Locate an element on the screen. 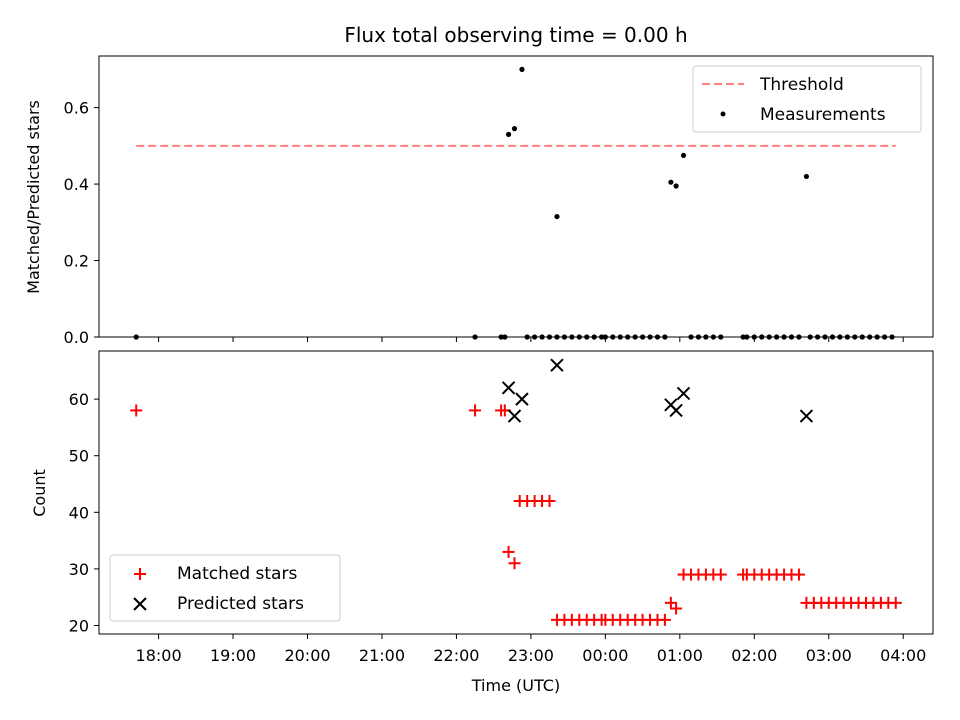 This screenshot has width=960, height=720. bottom-y-tick-label: 60 is located at coordinates (79, 399).